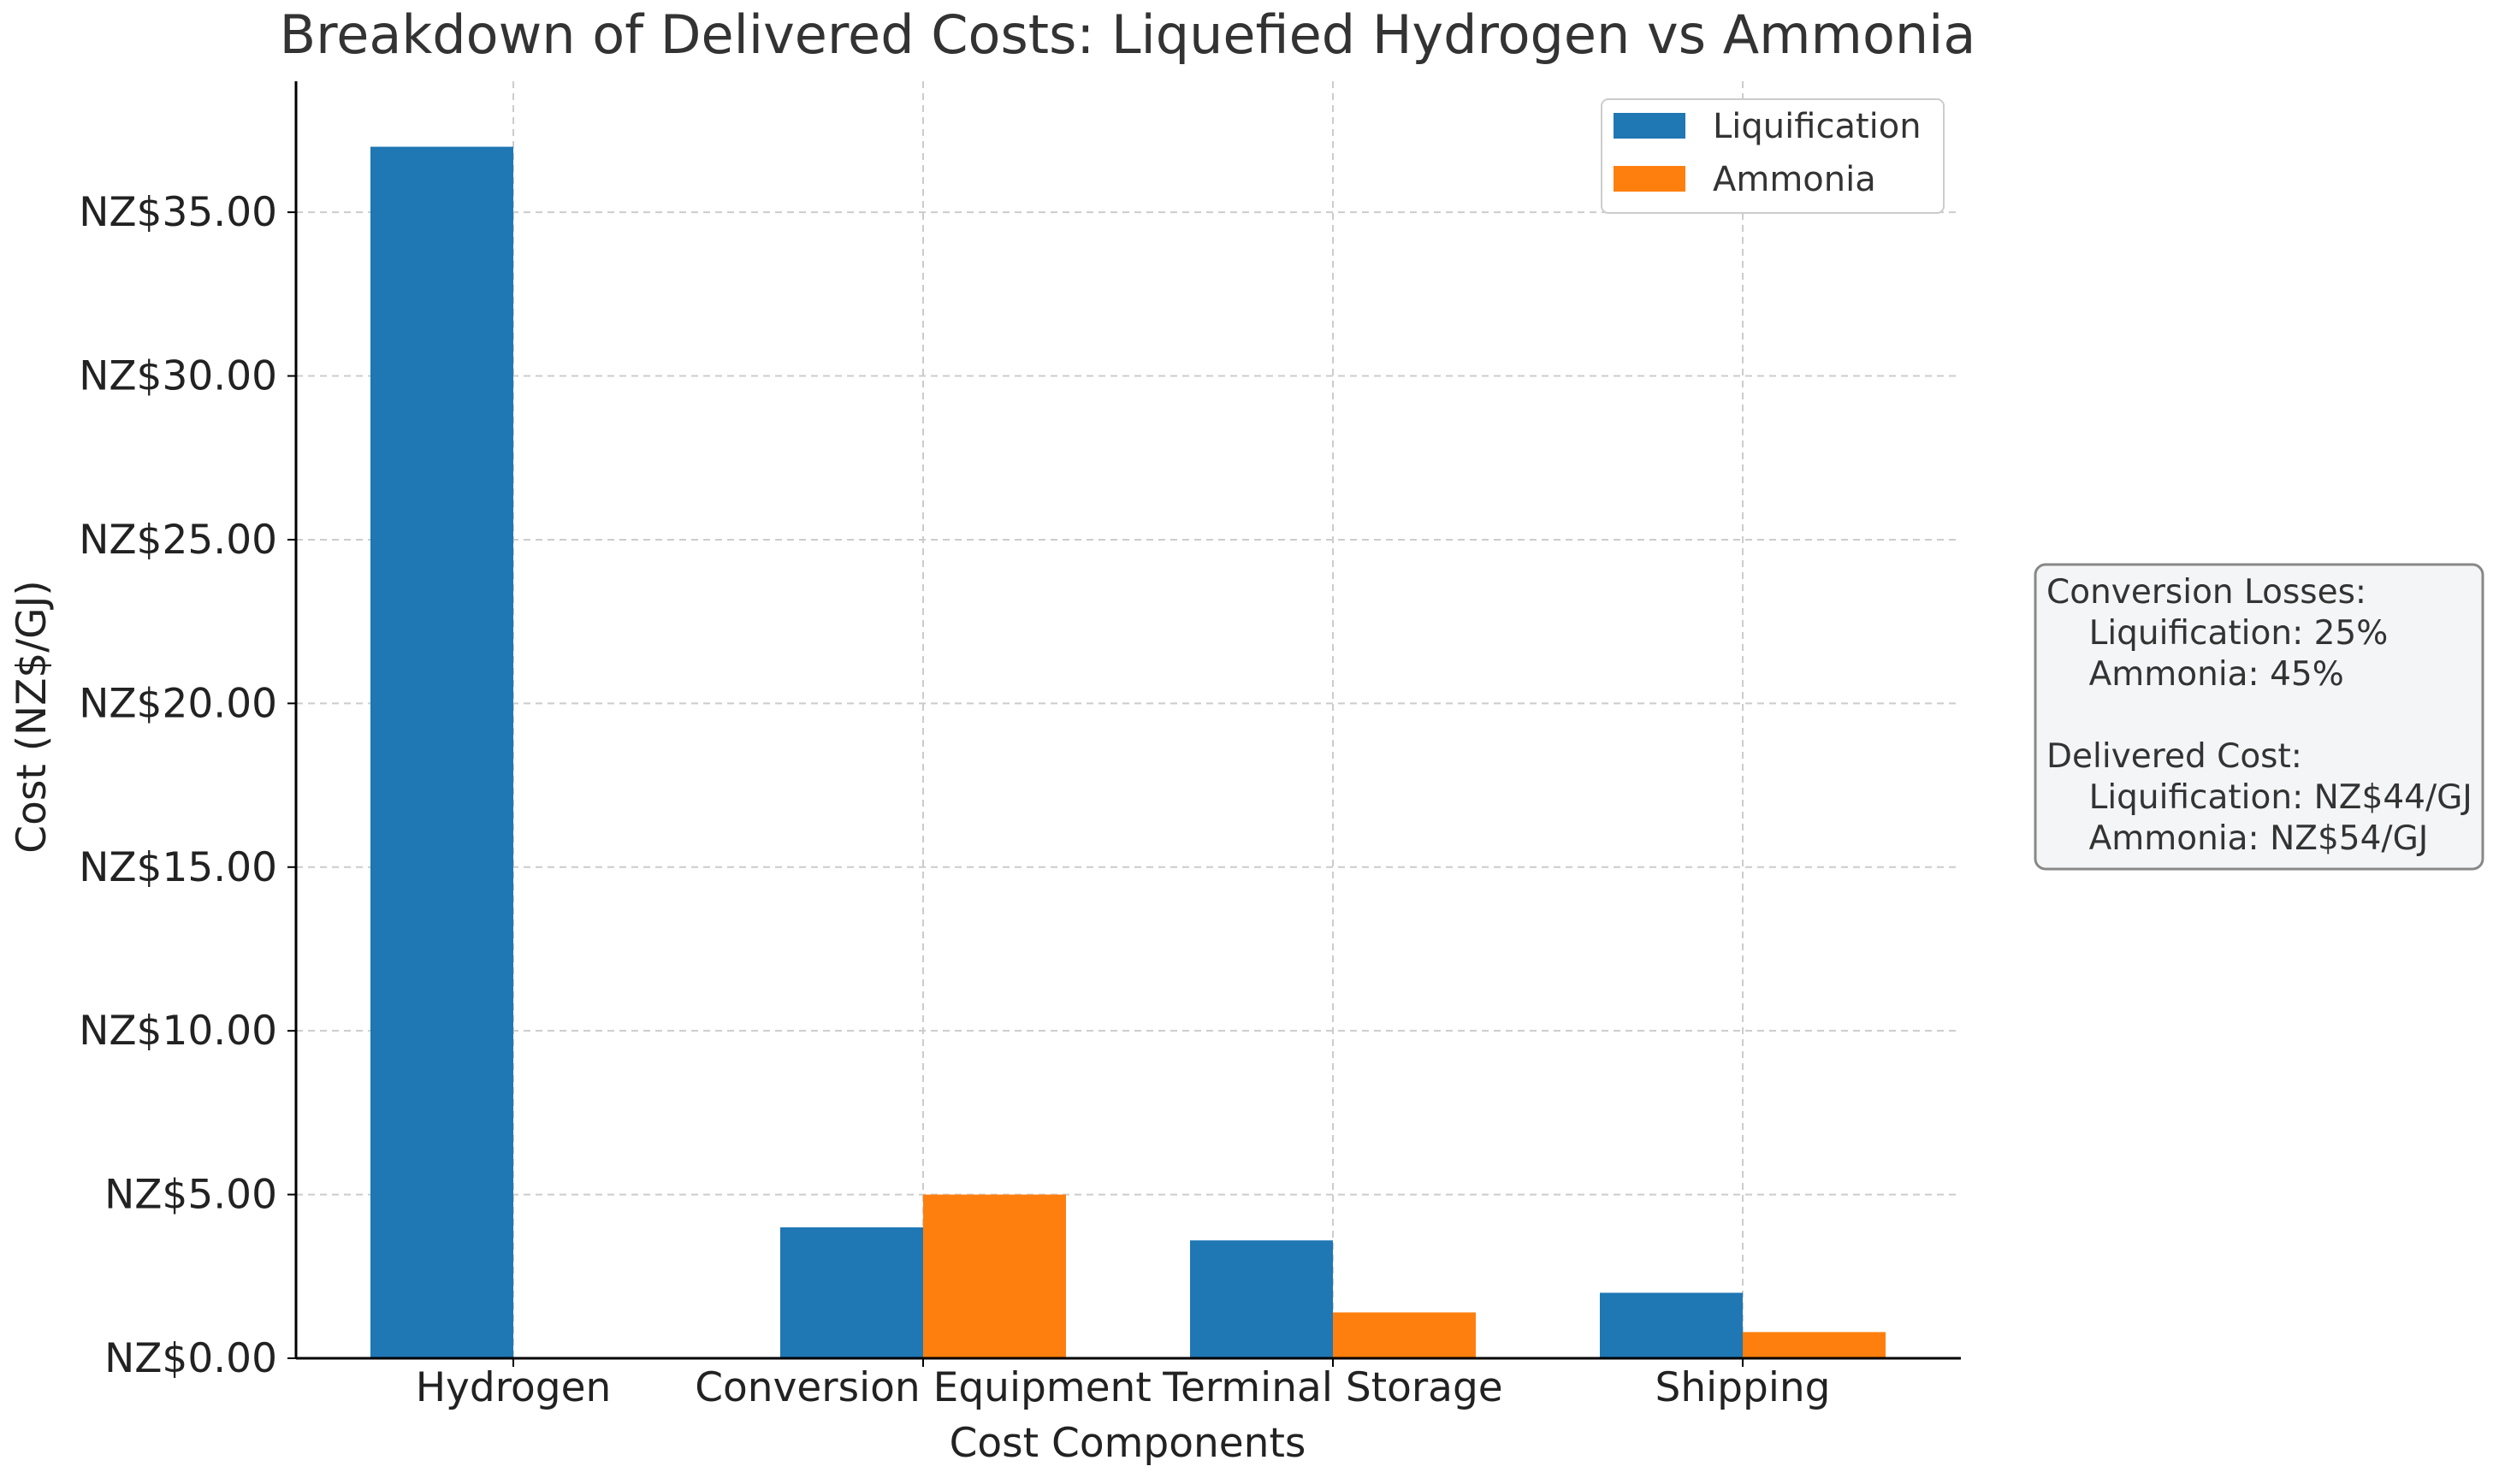  What do you see at coordinates (1261, 1299) in the screenshot?
I see `bar-liquification-terminal-storage` at bounding box center [1261, 1299].